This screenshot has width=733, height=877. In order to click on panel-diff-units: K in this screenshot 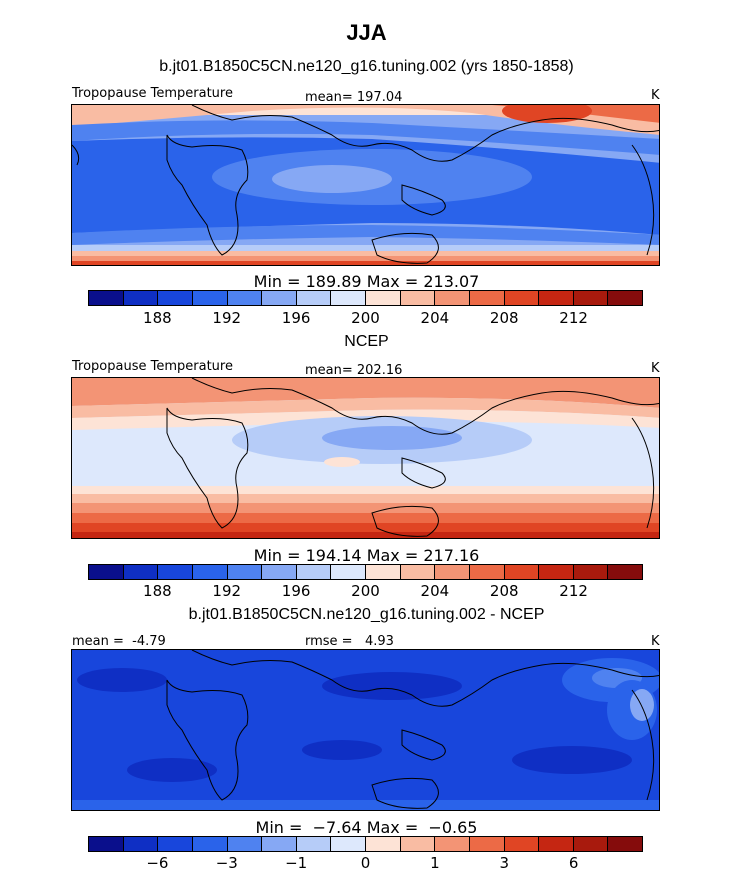, I will do `click(655, 641)`.